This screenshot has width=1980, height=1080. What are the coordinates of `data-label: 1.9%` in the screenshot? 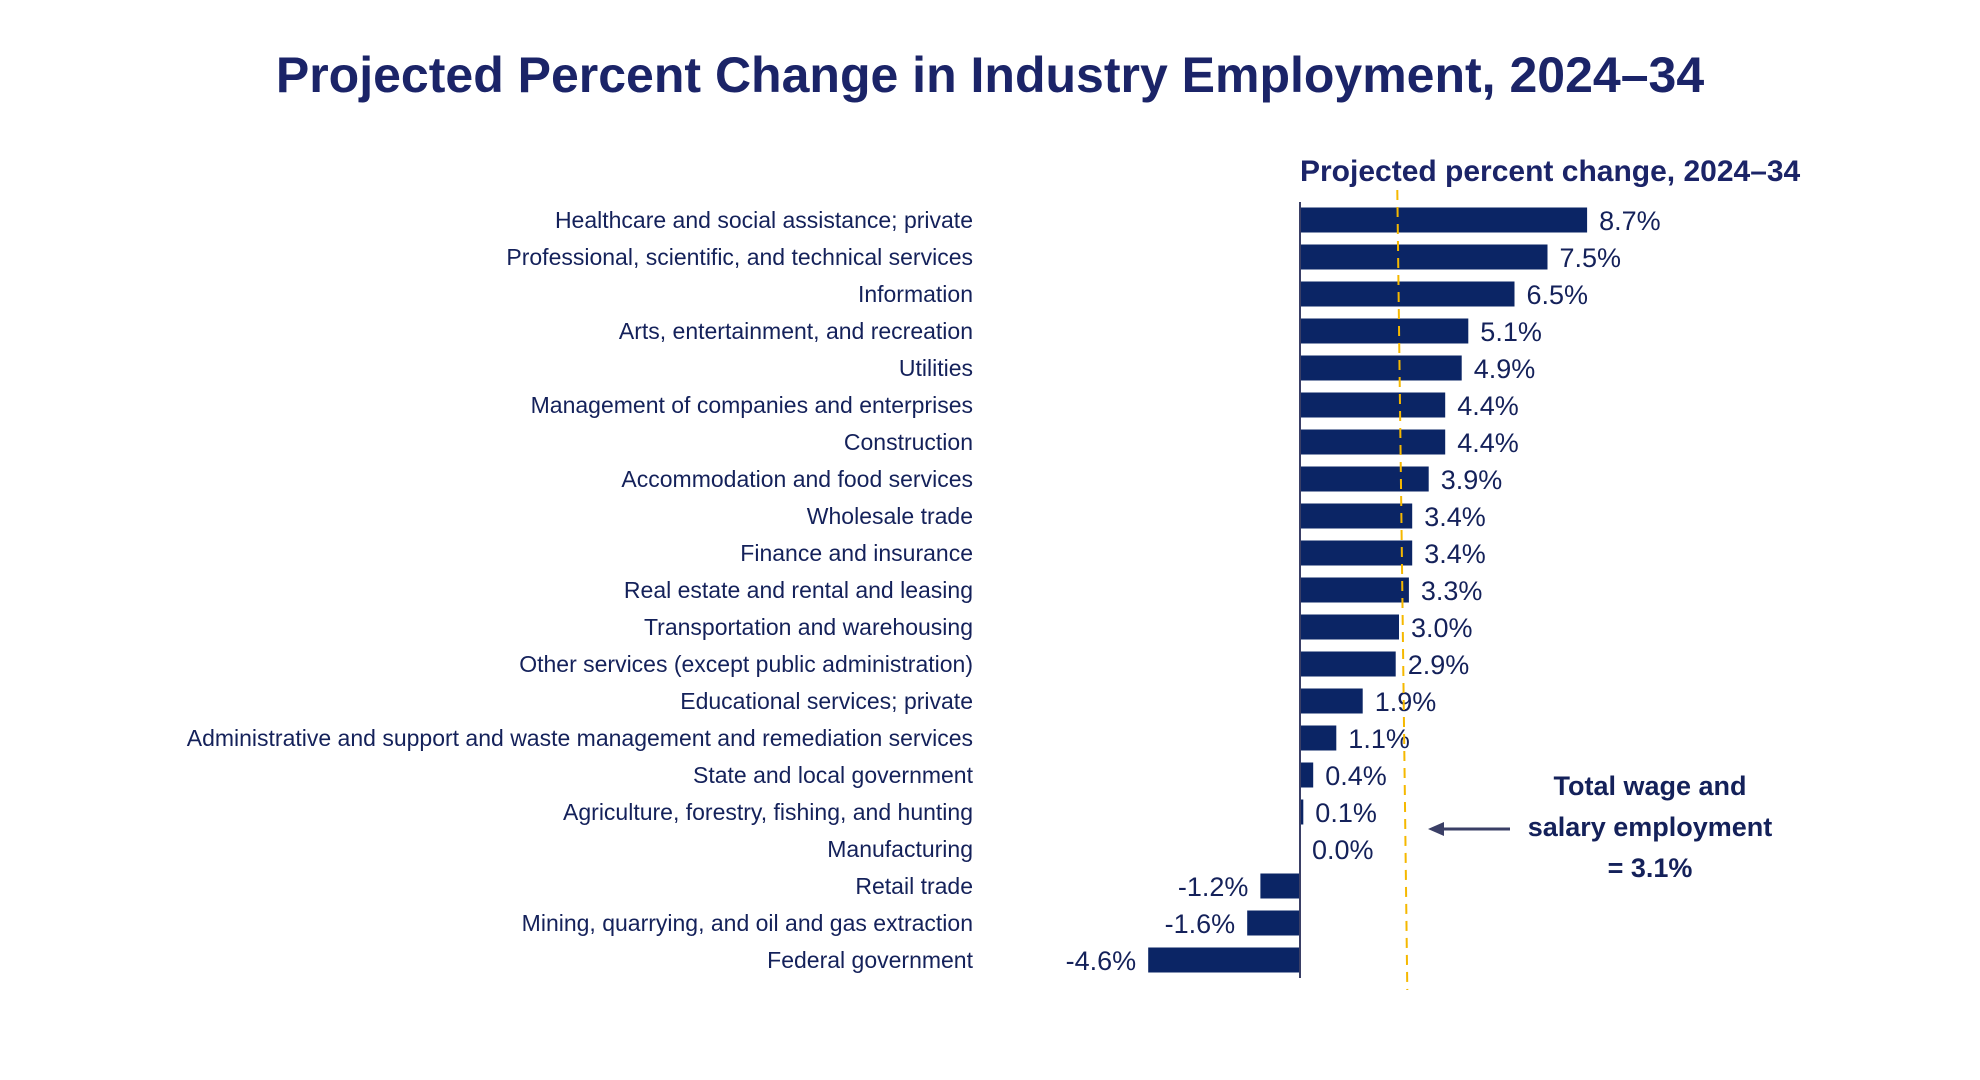 It's located at (1406, 702).